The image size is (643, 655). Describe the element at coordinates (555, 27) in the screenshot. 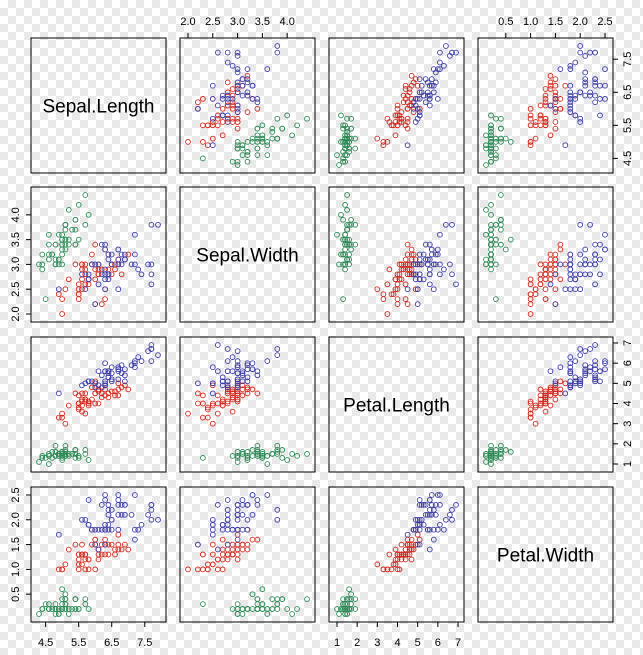

I see `axis-top-petal-width: 0.5 1.0 1.5 2.0 2.5` at that location.